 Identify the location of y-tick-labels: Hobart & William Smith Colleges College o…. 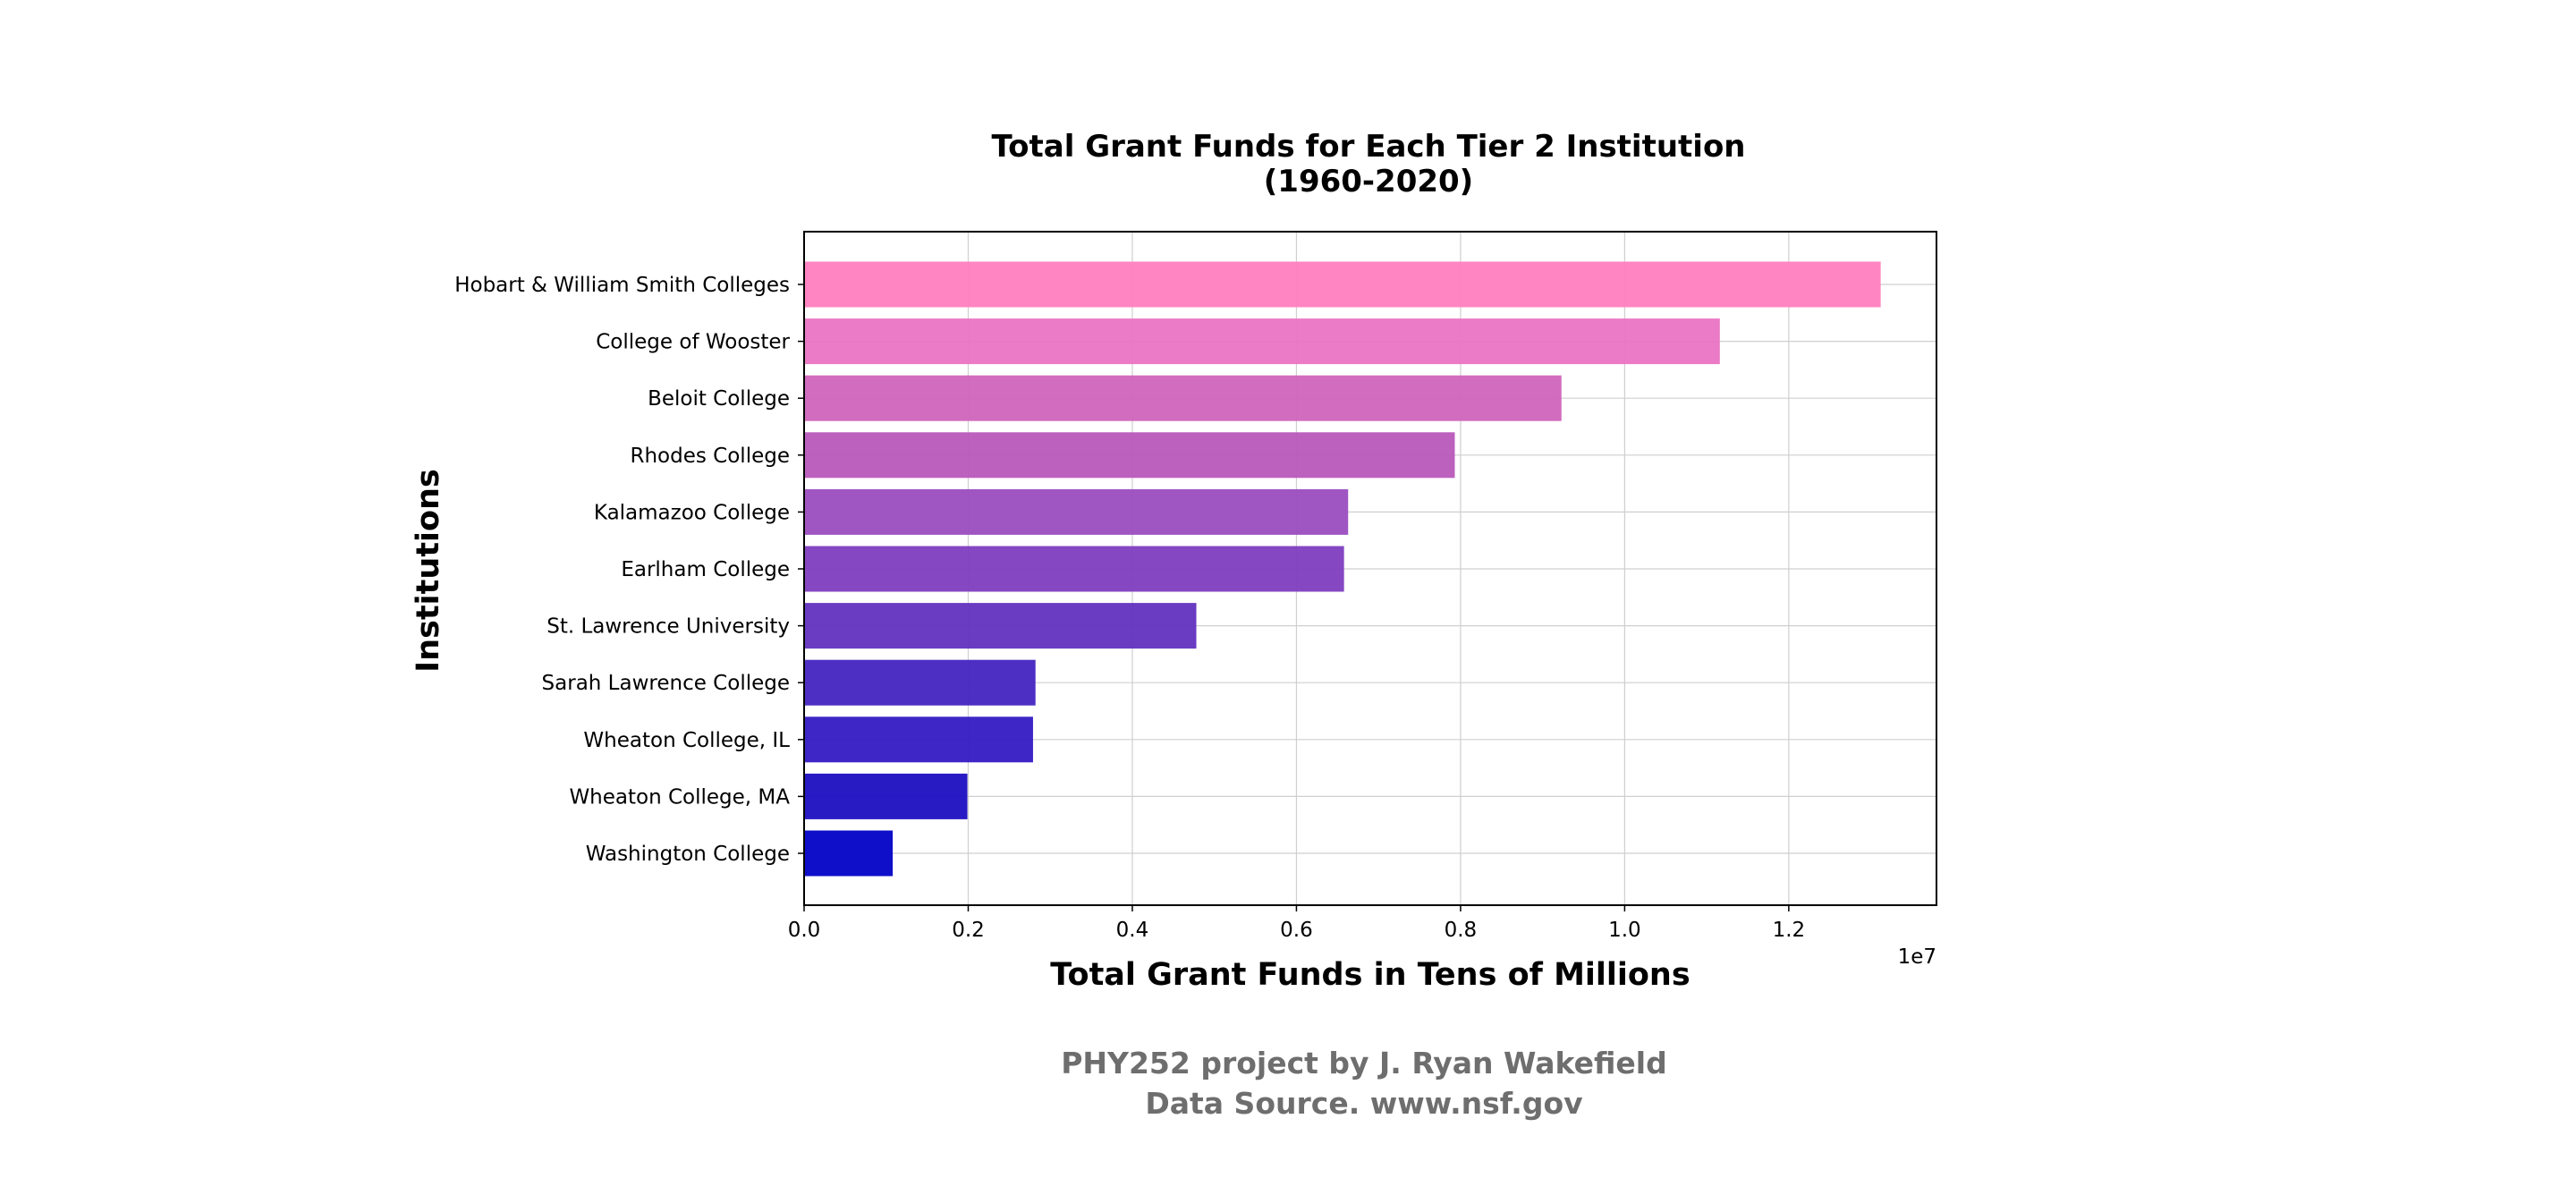
(629, 570).